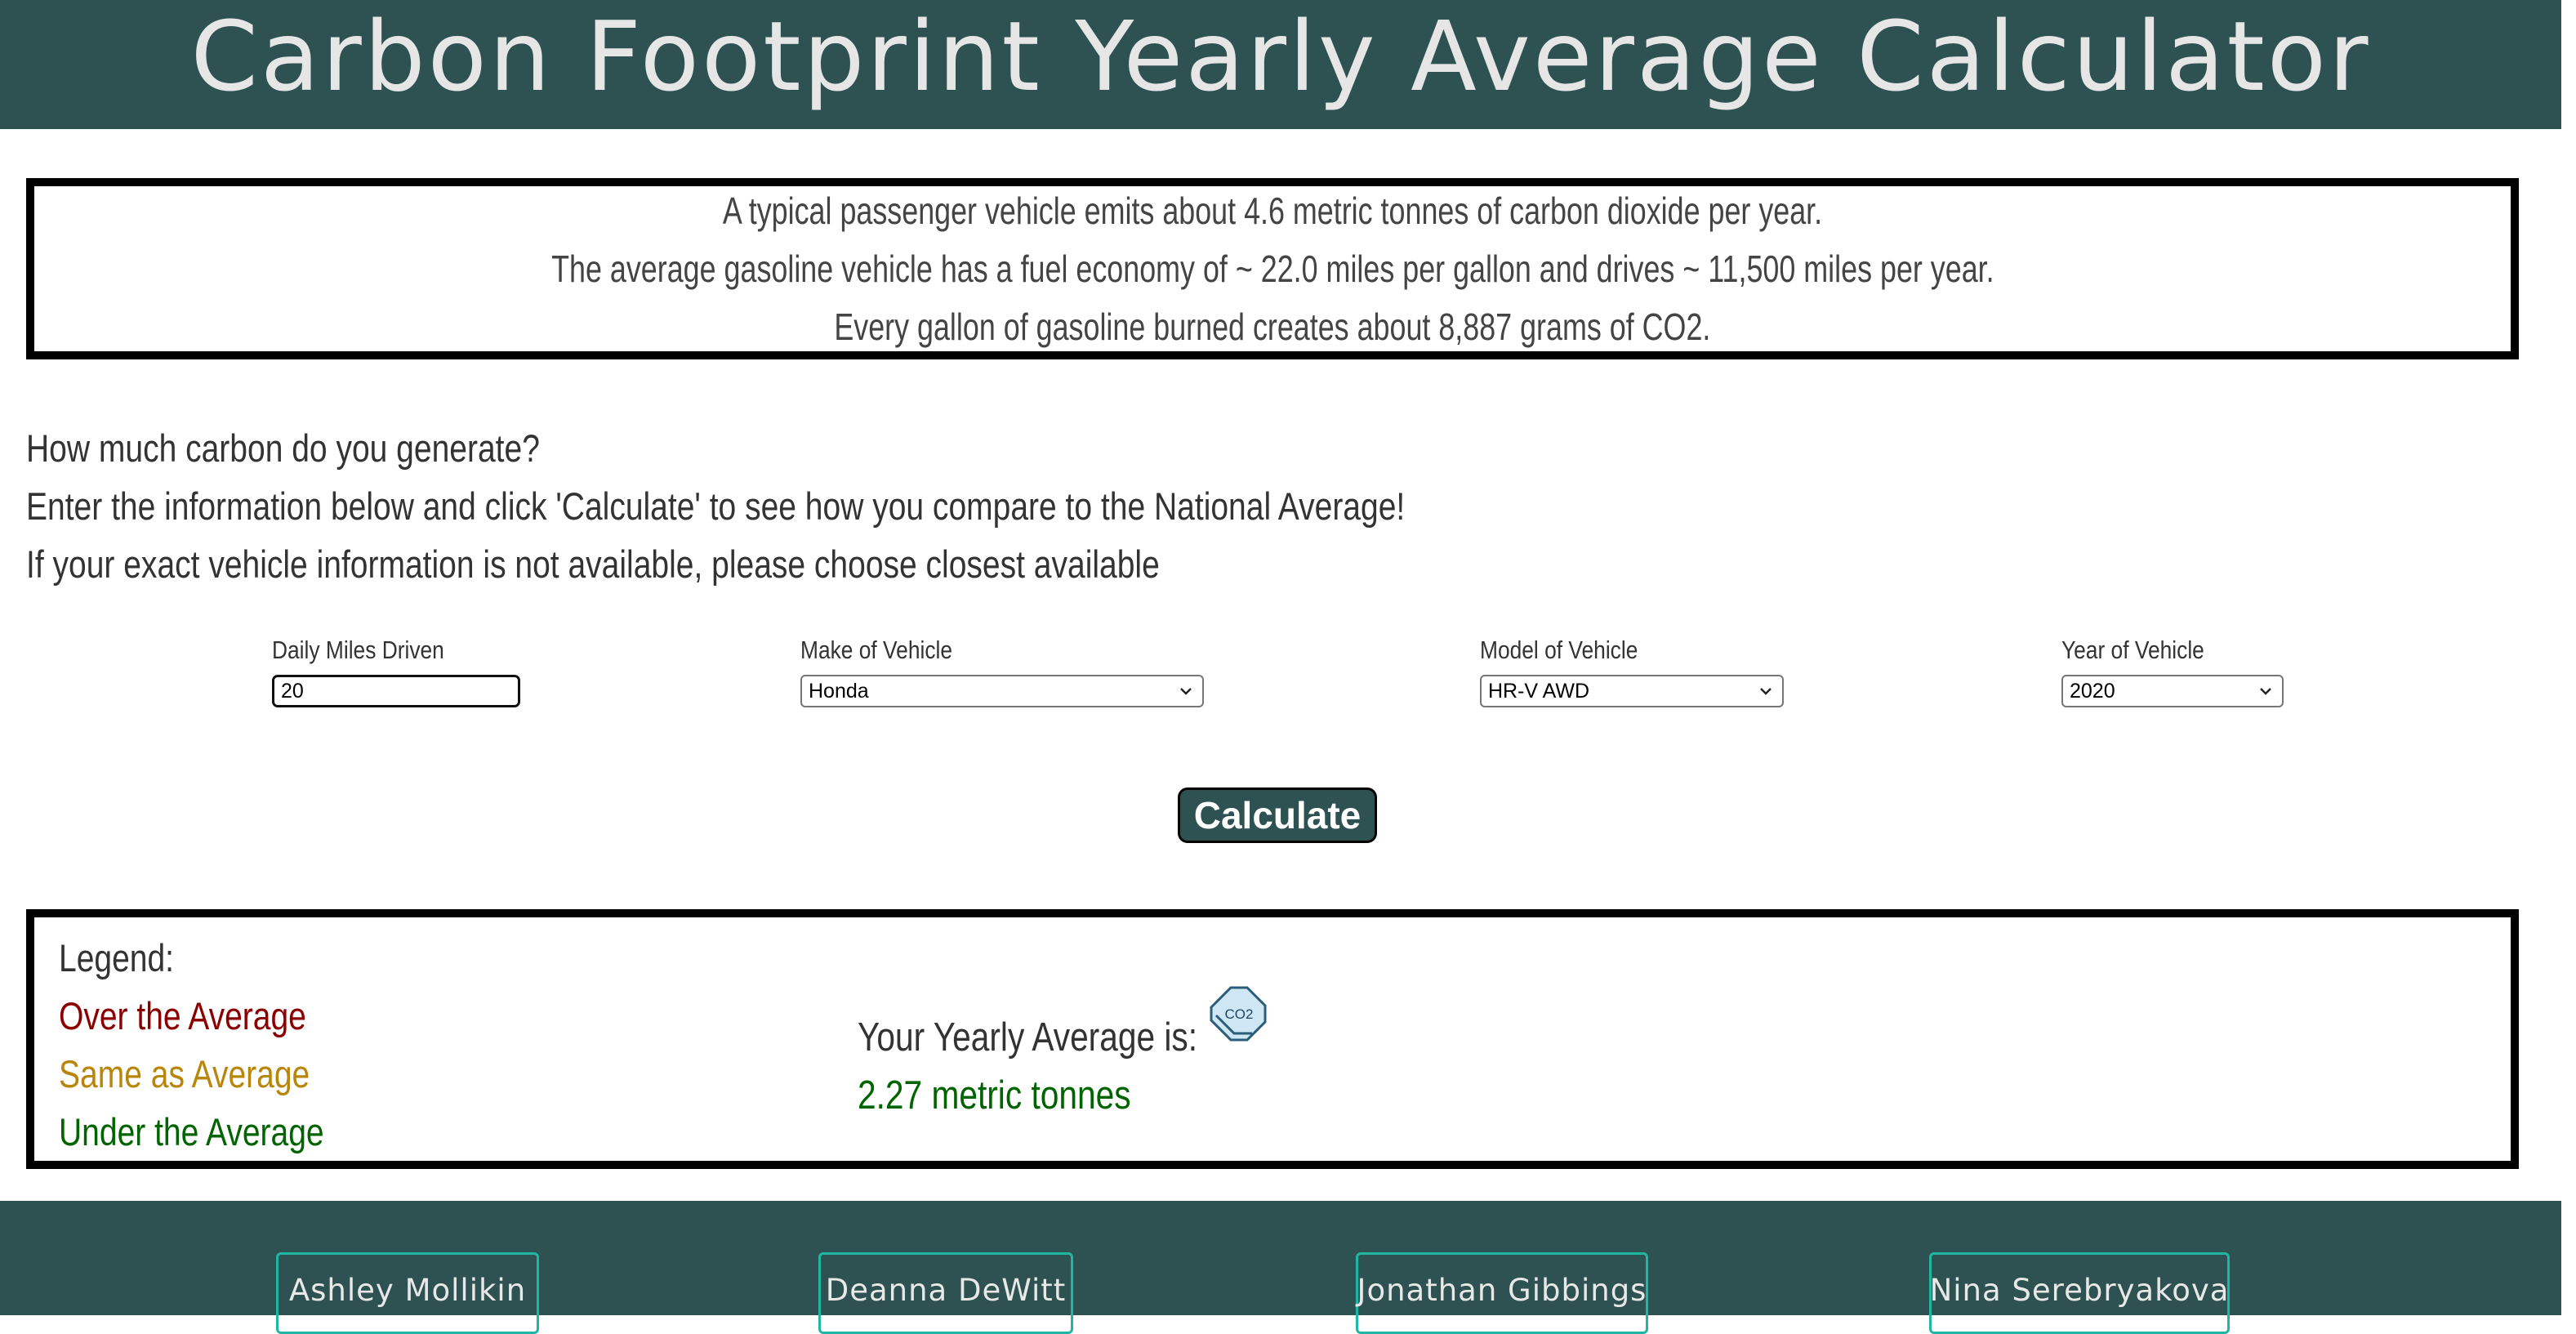 Image resolution: width=2576 pixels, height=1334 pixels. Describe the element at coordinates (1028, 1037) in the screenshot. I see `yearly-heading: Your Yearly Average is:` at that location.